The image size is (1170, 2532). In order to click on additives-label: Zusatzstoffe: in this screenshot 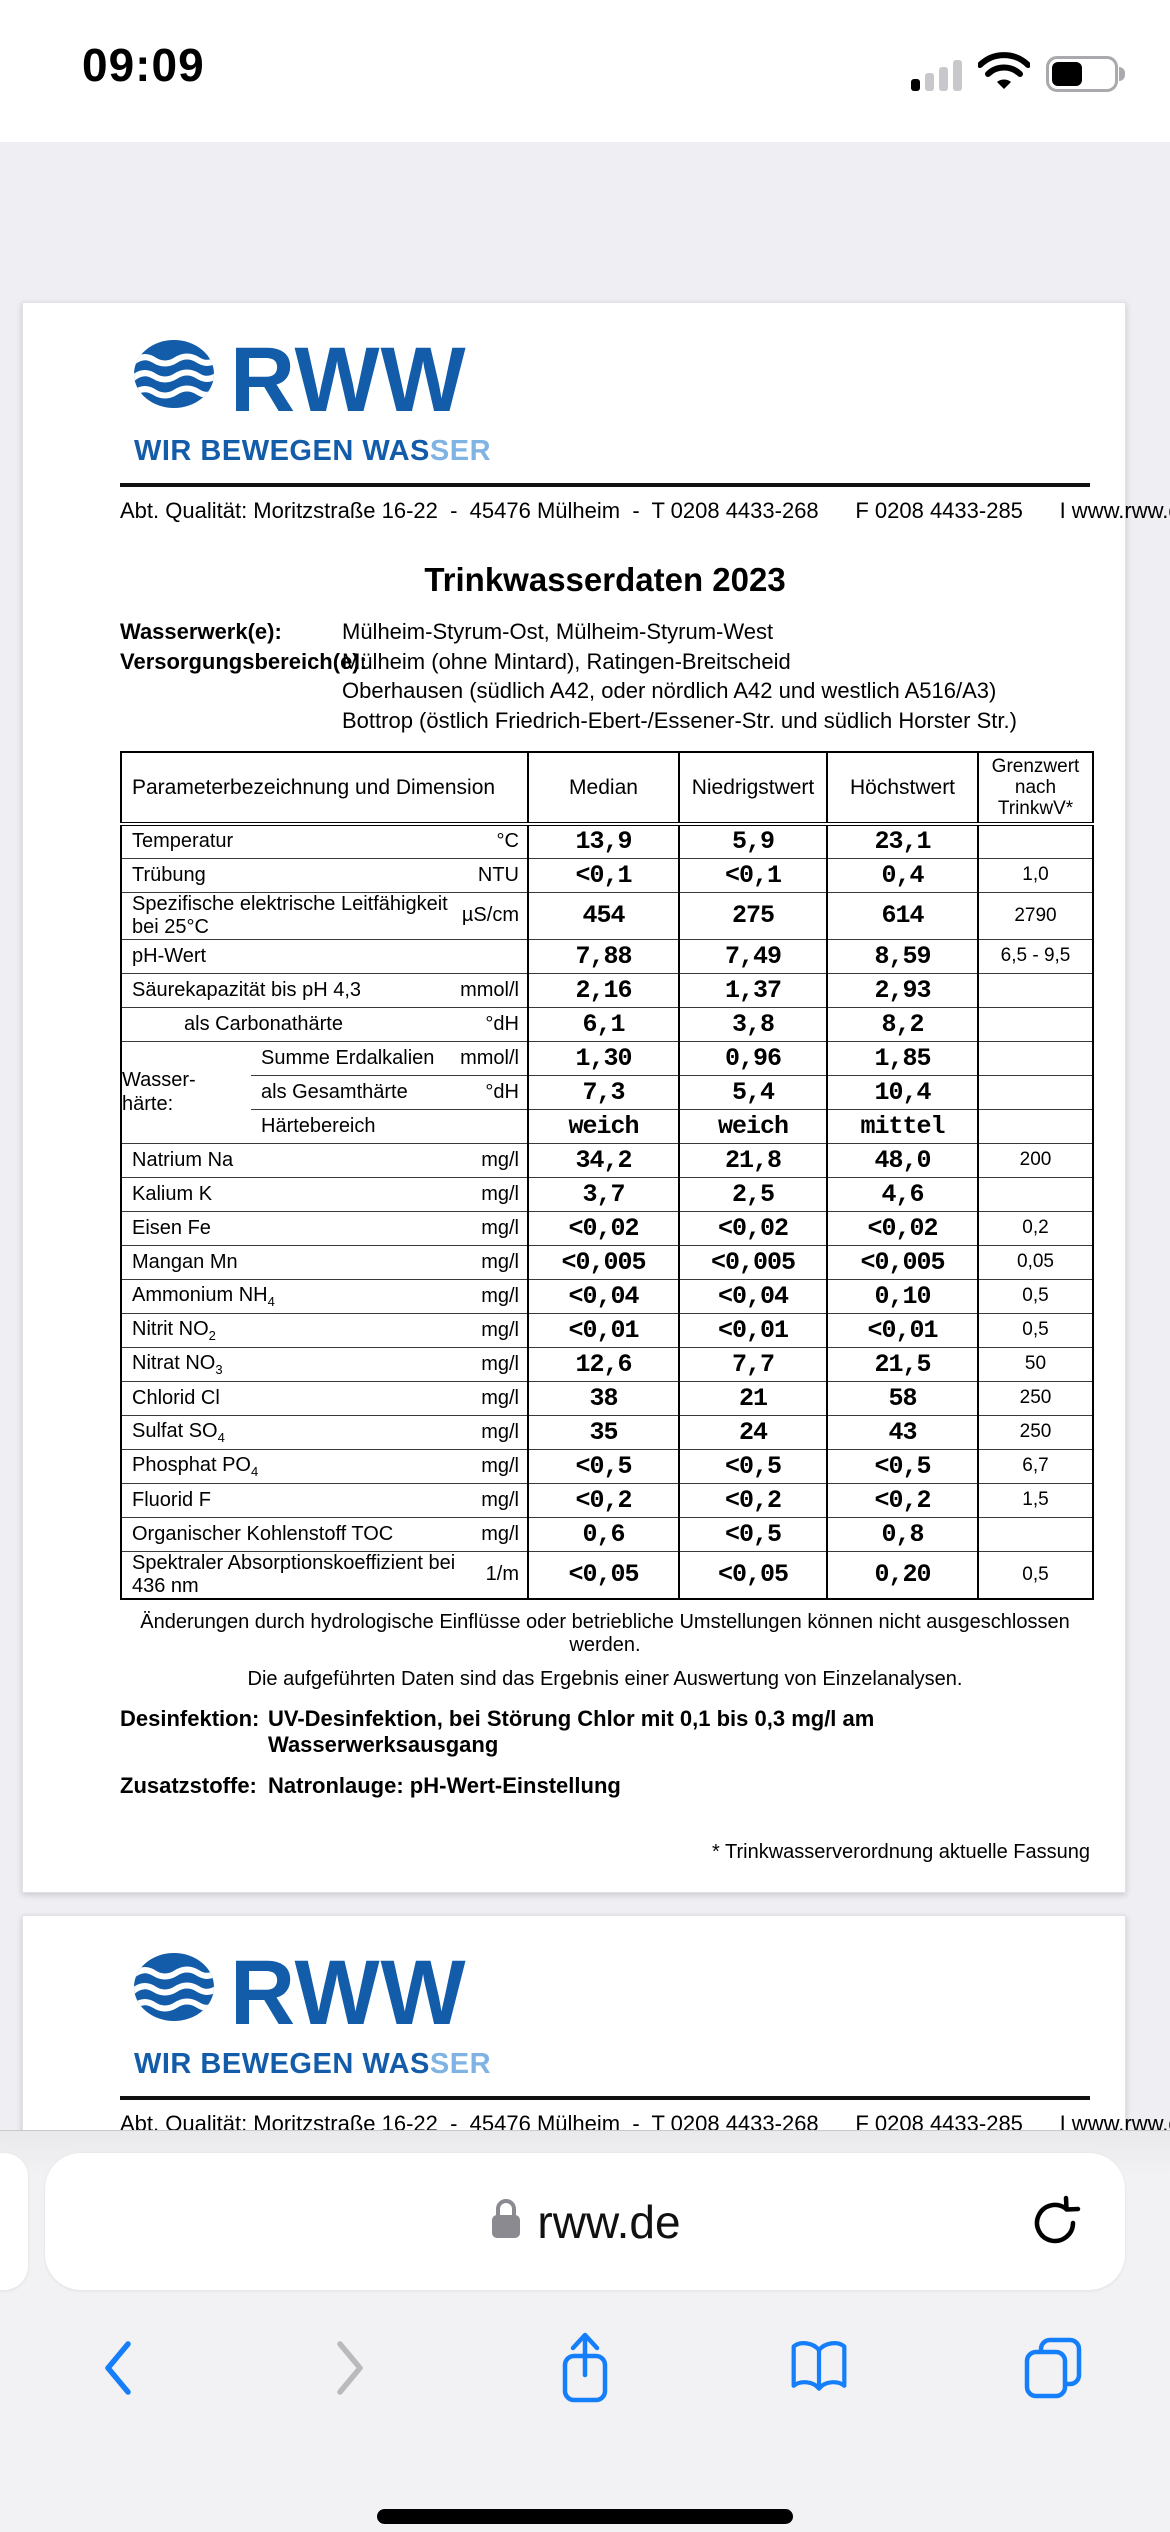, I will do `click(188, 1785)`.